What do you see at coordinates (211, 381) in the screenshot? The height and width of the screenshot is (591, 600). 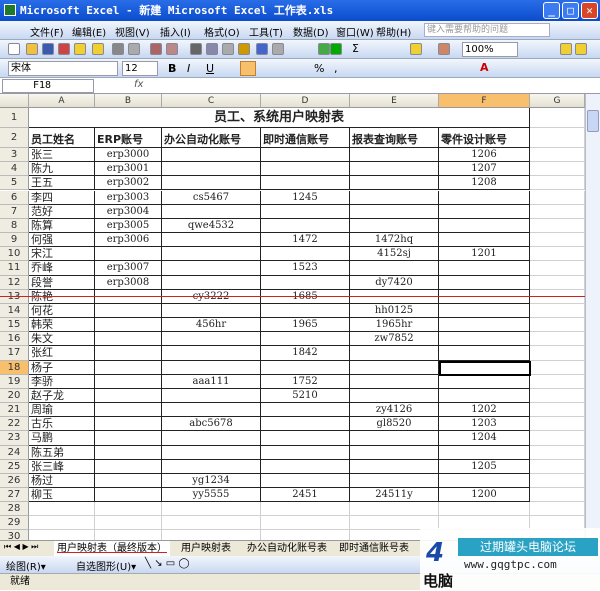 I see `account-cell: aaa111` at bounding box center [211, 381].